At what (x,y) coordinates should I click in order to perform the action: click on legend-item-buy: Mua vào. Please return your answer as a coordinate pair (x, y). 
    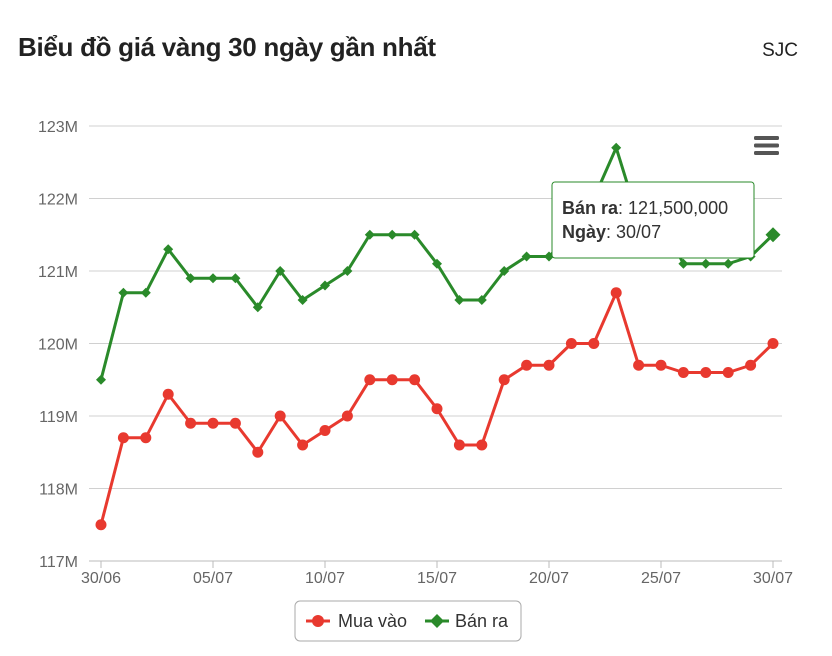
    Looking at the image, I should click on (356, 621).